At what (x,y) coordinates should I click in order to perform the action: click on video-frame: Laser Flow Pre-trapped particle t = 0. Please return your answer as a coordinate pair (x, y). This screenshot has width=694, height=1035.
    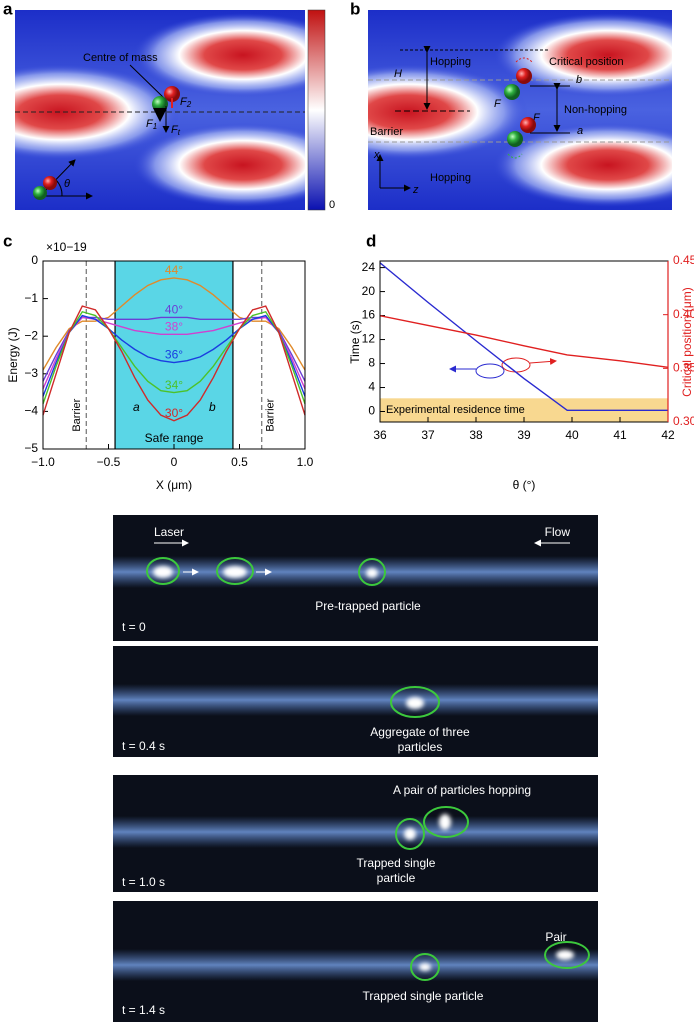
    Looking at the image, I should click on (355, 578).